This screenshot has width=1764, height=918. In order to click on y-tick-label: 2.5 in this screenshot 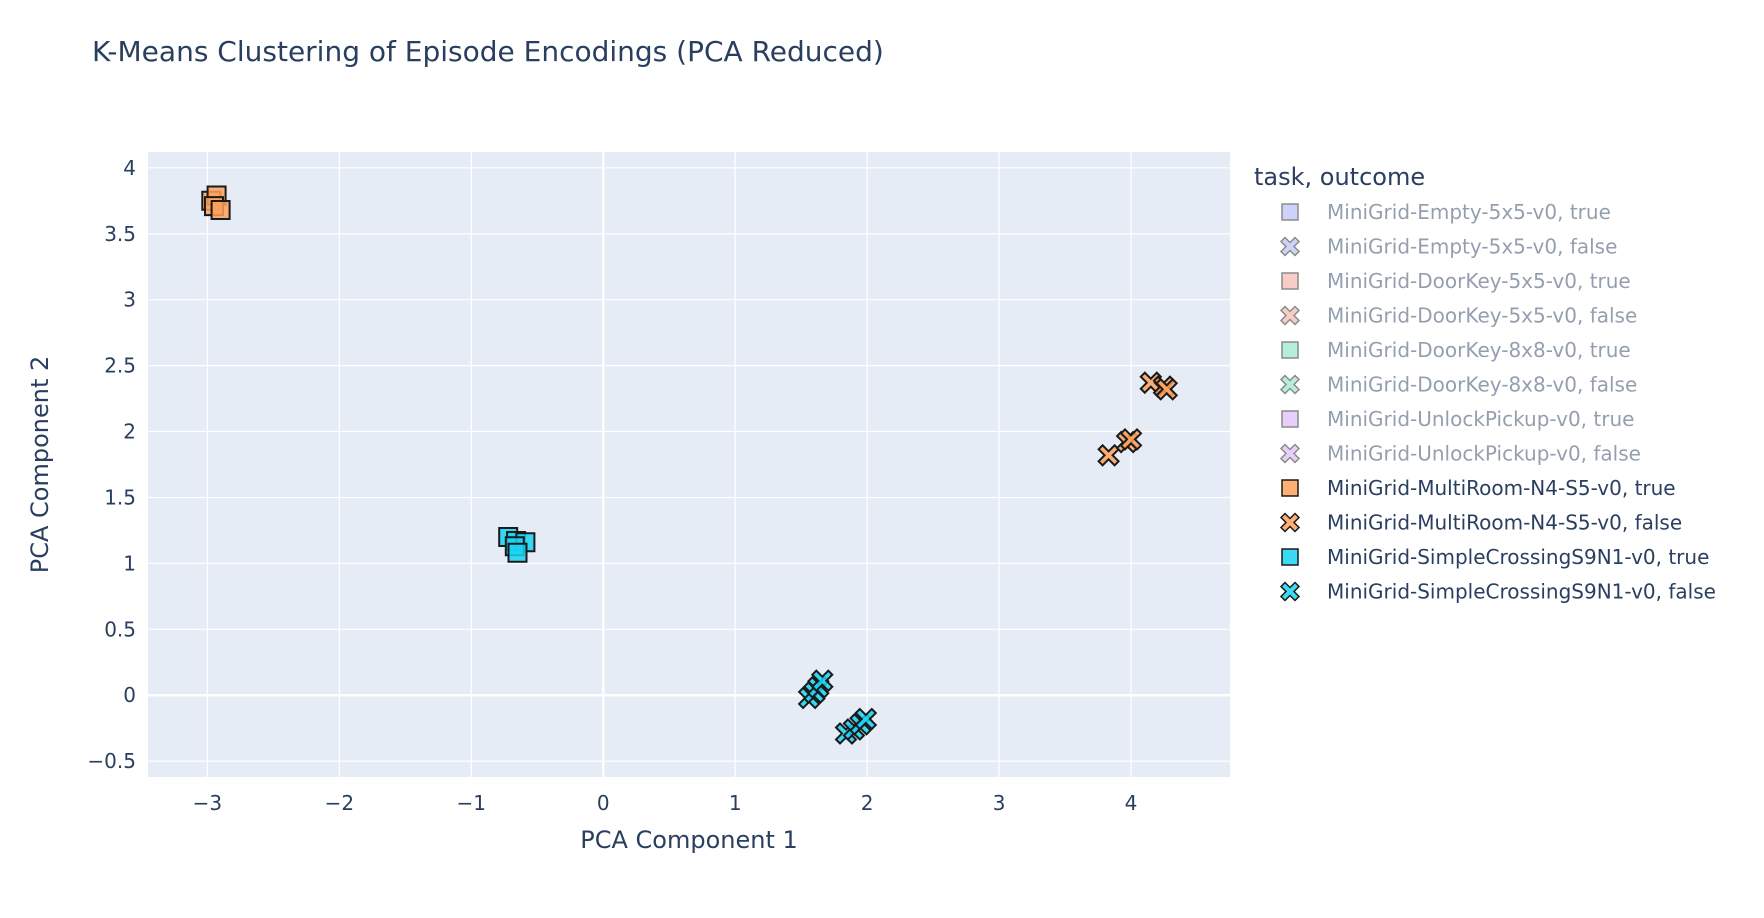, I will do `click(120, 366)`.